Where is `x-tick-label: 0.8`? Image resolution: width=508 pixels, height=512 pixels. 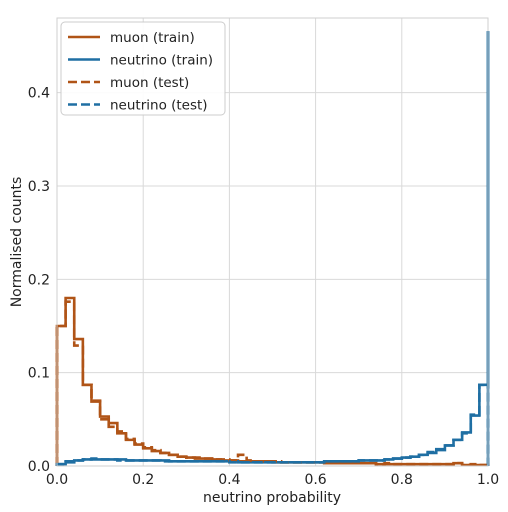
x-tick-label: 0.8 is located at coordinates (402, 480).